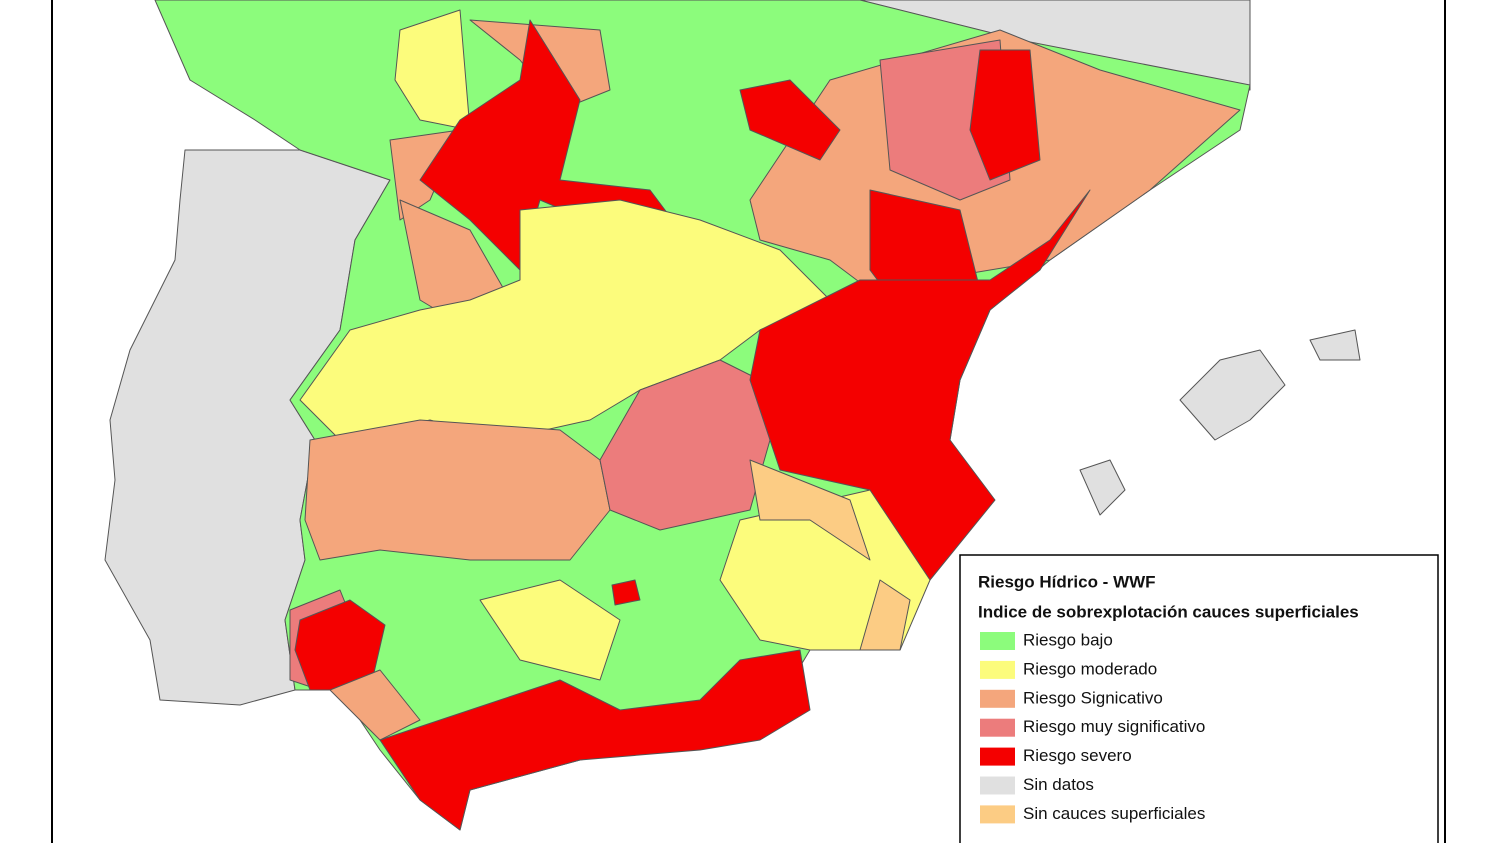  Describe the element at coordinates (1067, 581) in the screenshot. I see `legend-title: Riesgo Hídrico - WWF` at that location.